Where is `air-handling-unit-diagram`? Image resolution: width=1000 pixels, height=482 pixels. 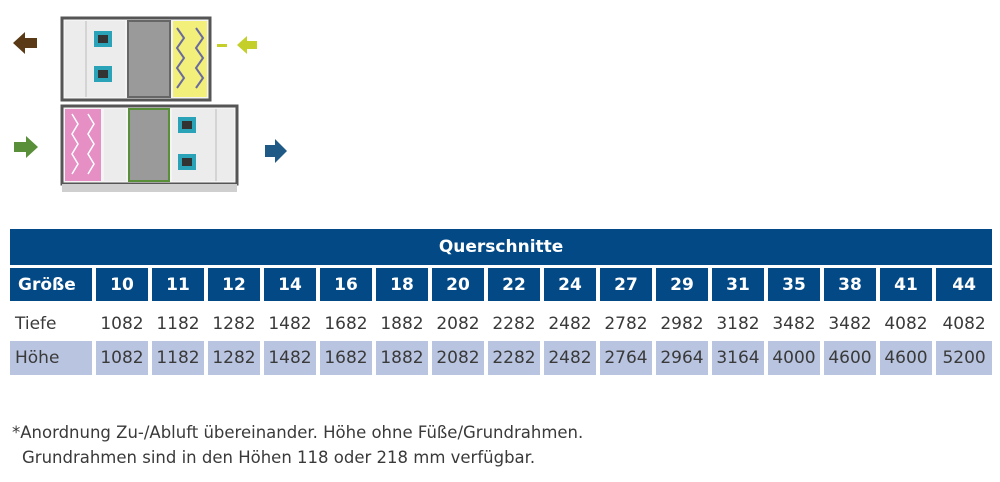
air-handling-unit-diagram is located at coordinates (150, 100).